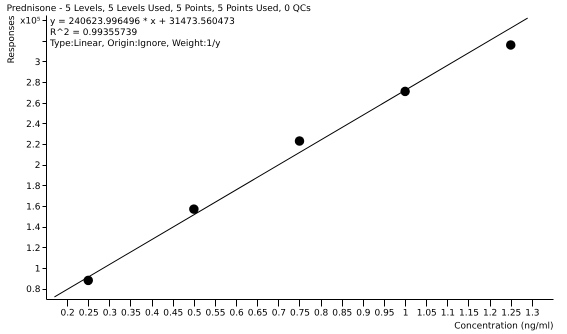  I want to click on x-tick-label: 0.45, so click(173, 313).